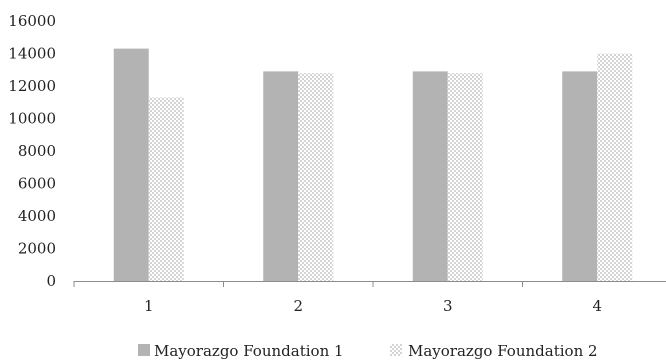 The image size is (666, 362). What do you see at coordinates (37, 249) in the screenshot?
I see `y-tick-label: 2000` at bounding box center [37, 249].